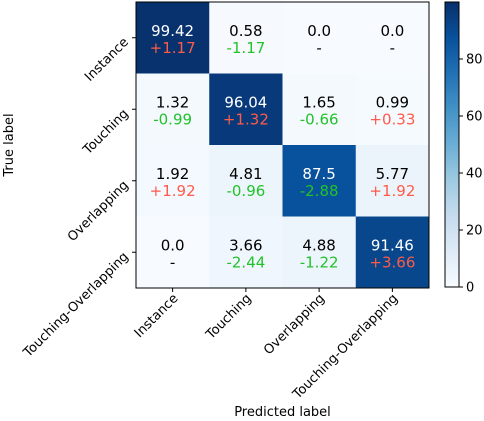 Image resolution: width=484 pixels, height=421 pixels. I want to click on cell-value-label: 87.5, so click(318, 174).